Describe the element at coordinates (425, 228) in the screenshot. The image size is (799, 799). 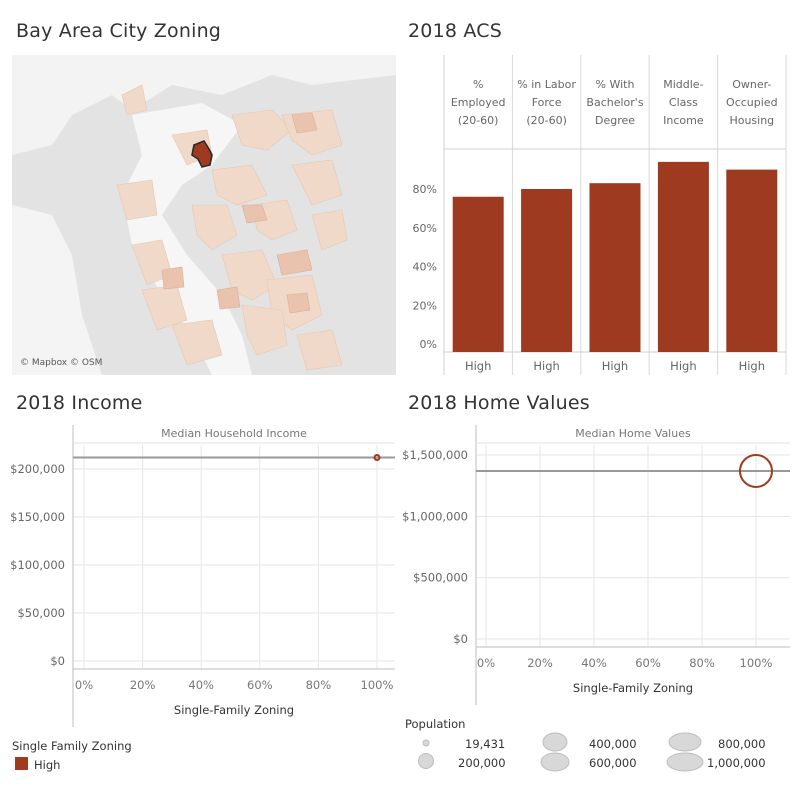
I see `acs-y-tick-label: 60%` at that location.